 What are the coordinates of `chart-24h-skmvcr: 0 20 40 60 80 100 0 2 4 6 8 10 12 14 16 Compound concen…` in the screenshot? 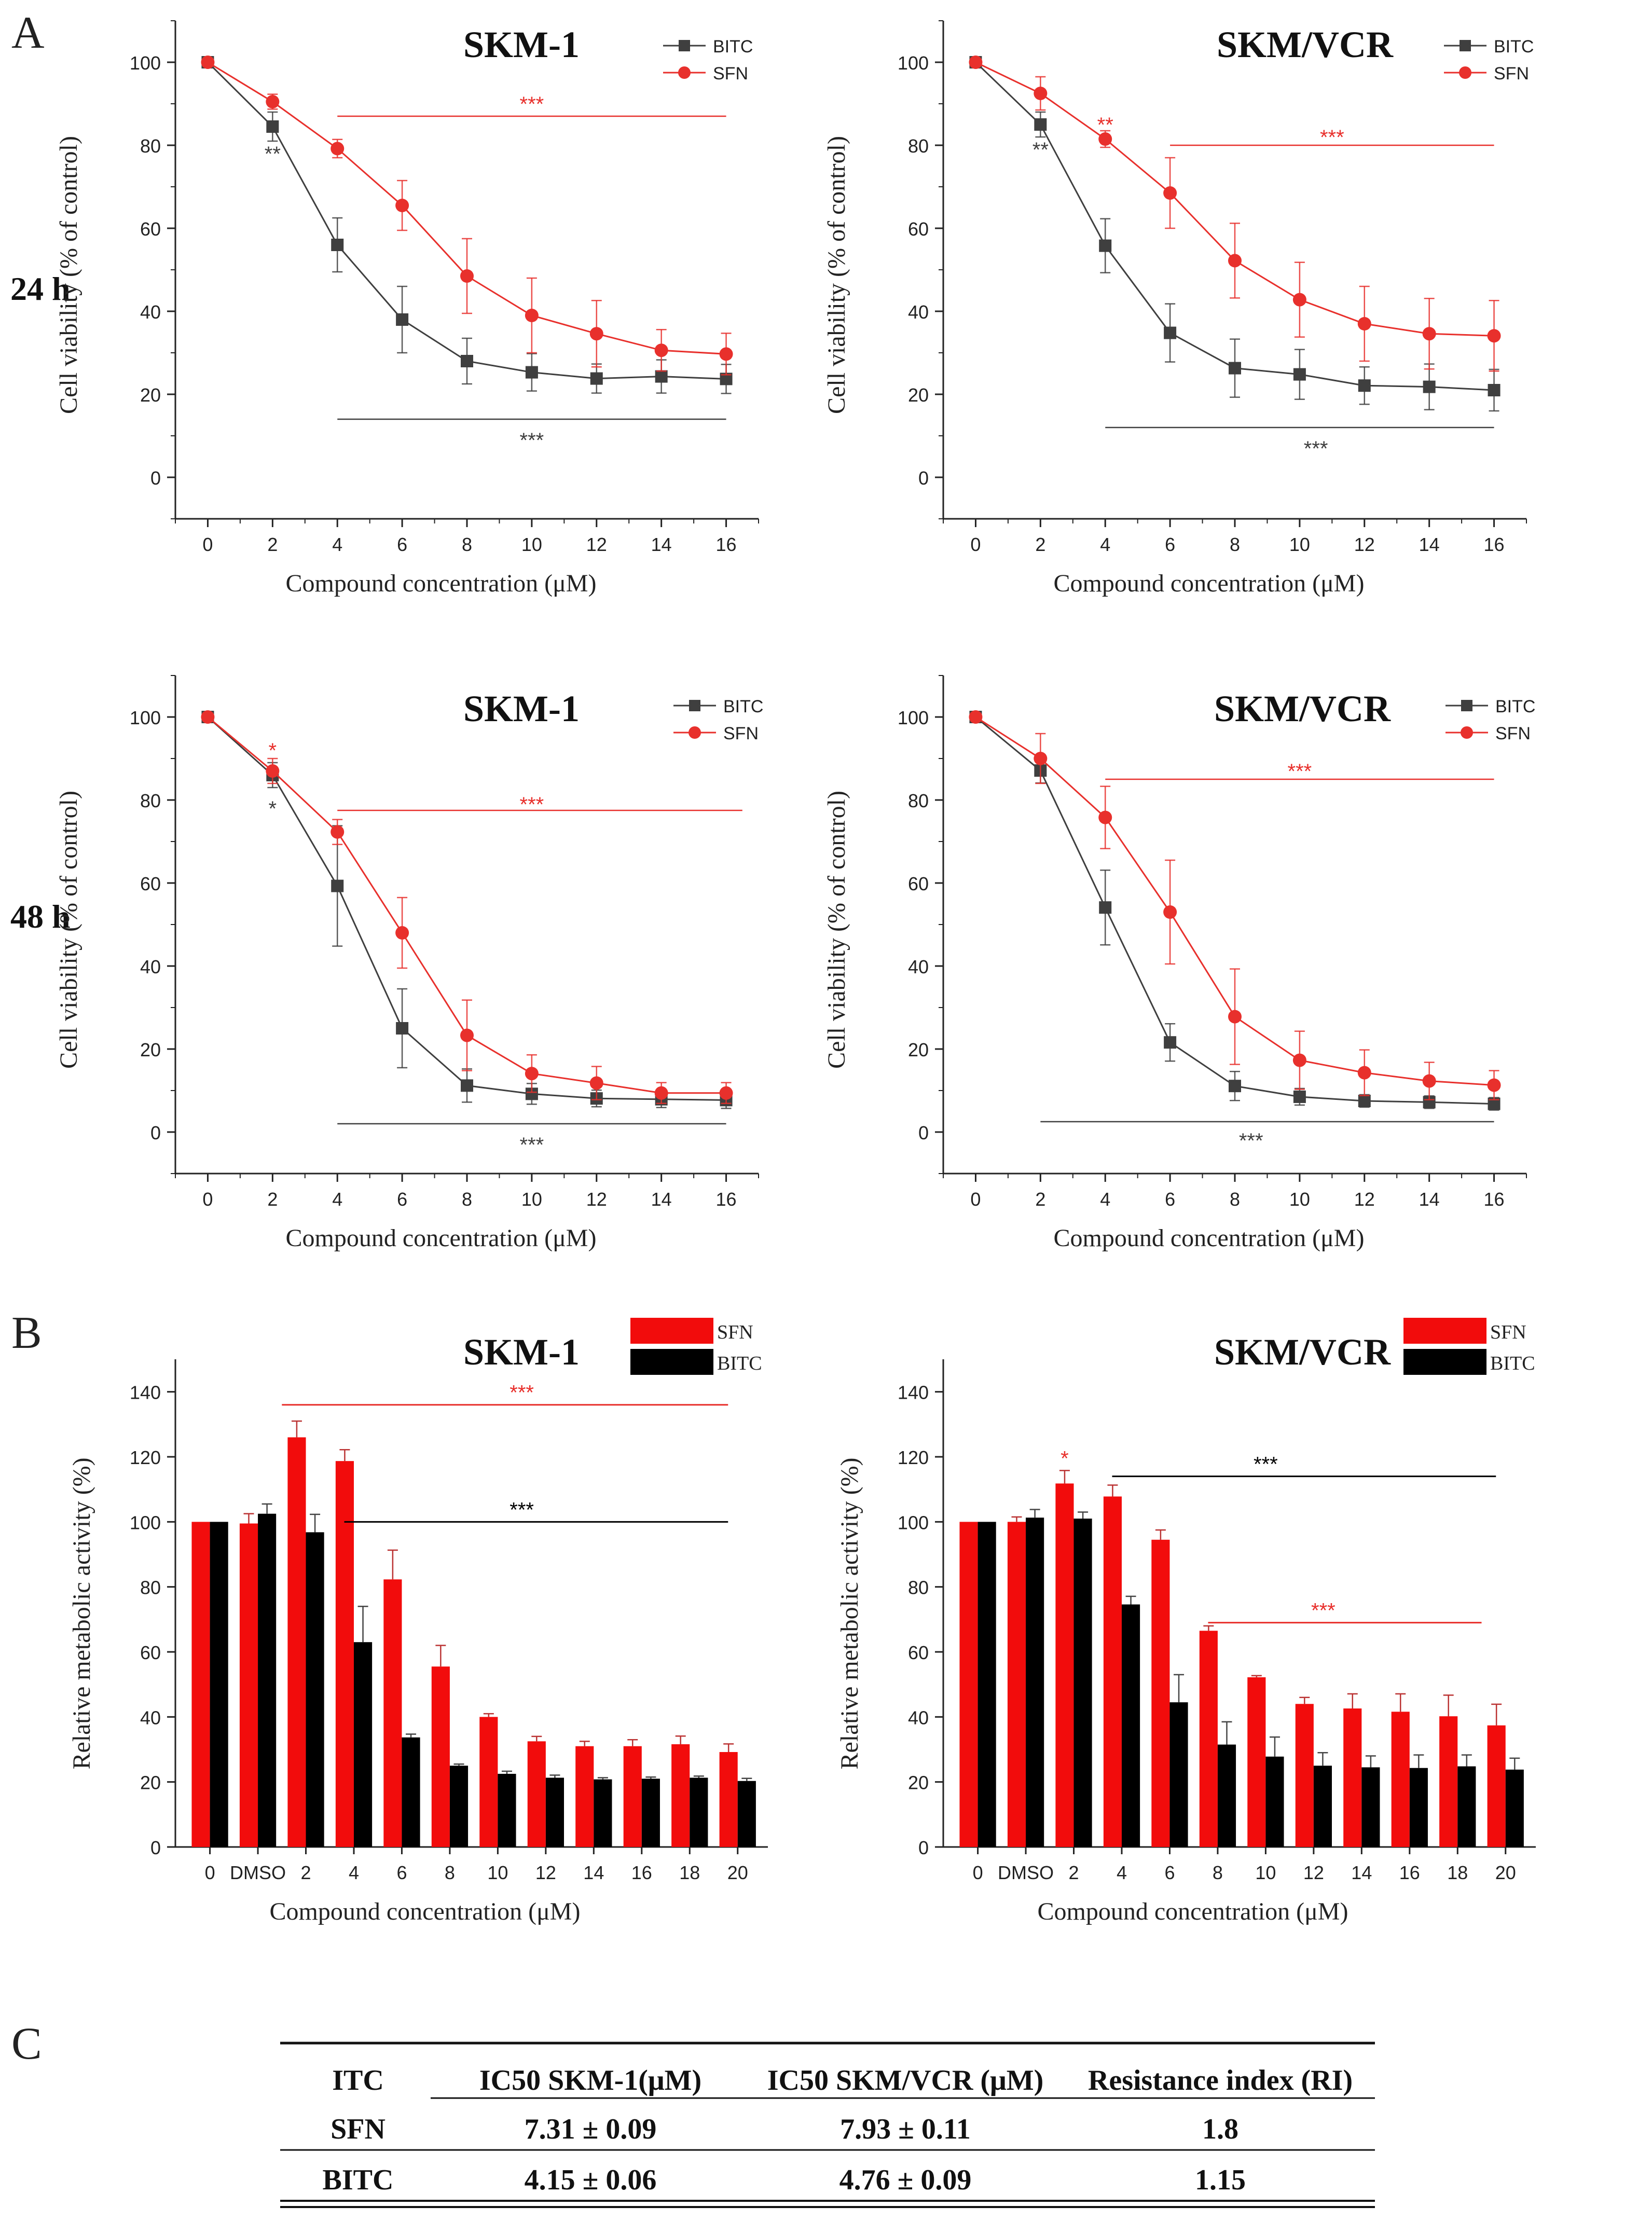 It's located at (1178, 308).